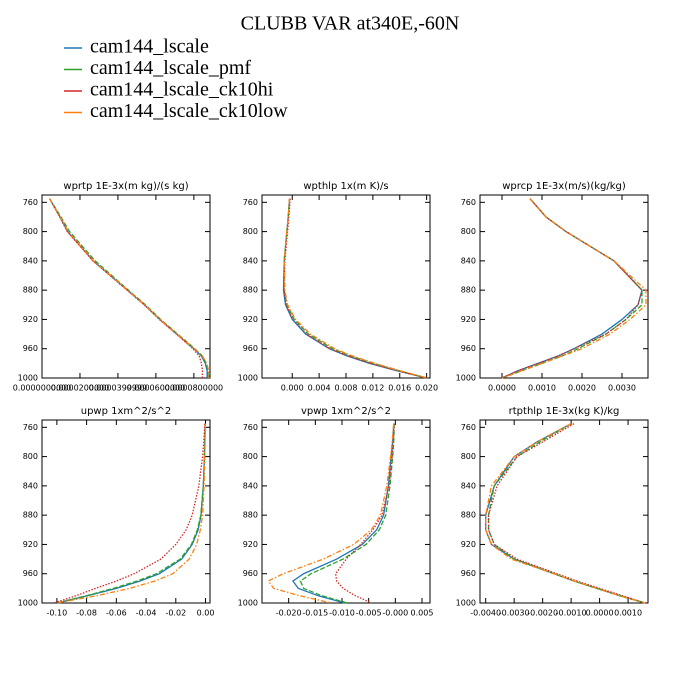 The height and width of the screenshot is (700, 700). What do you see at coordinates (292, 388) in the screenshot?
I see `x-tick-label: 0.000` at bounding box center [292, 388].